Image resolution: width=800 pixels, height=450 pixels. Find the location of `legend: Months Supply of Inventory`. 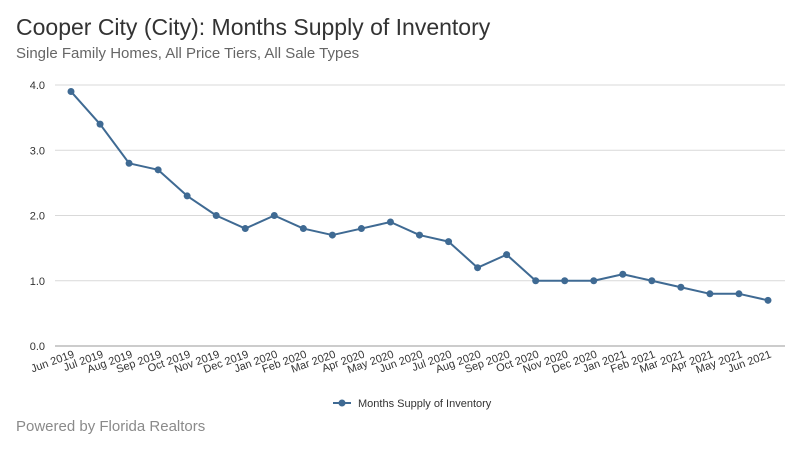

legend: Months Supply of Inventory is located at coordinates (412, 404).